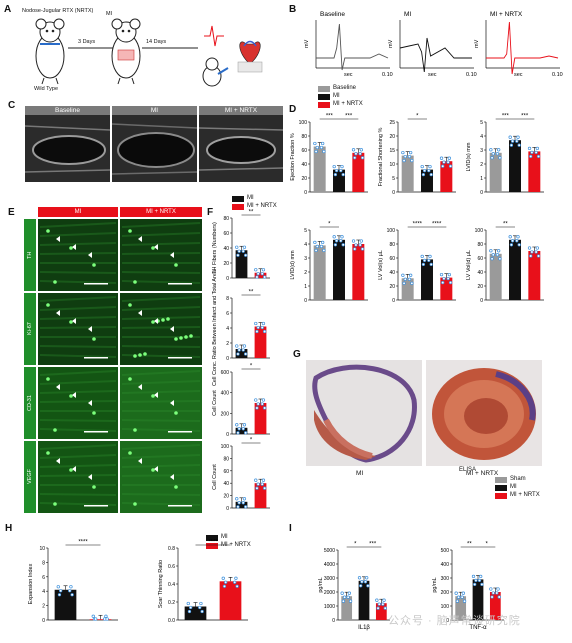 The height and width of the screenshot is (643, 572). Describe the element at coordinates (381, 157) in the screenshot. I see `y-axis-label: Fractional Shortening %` at that location.